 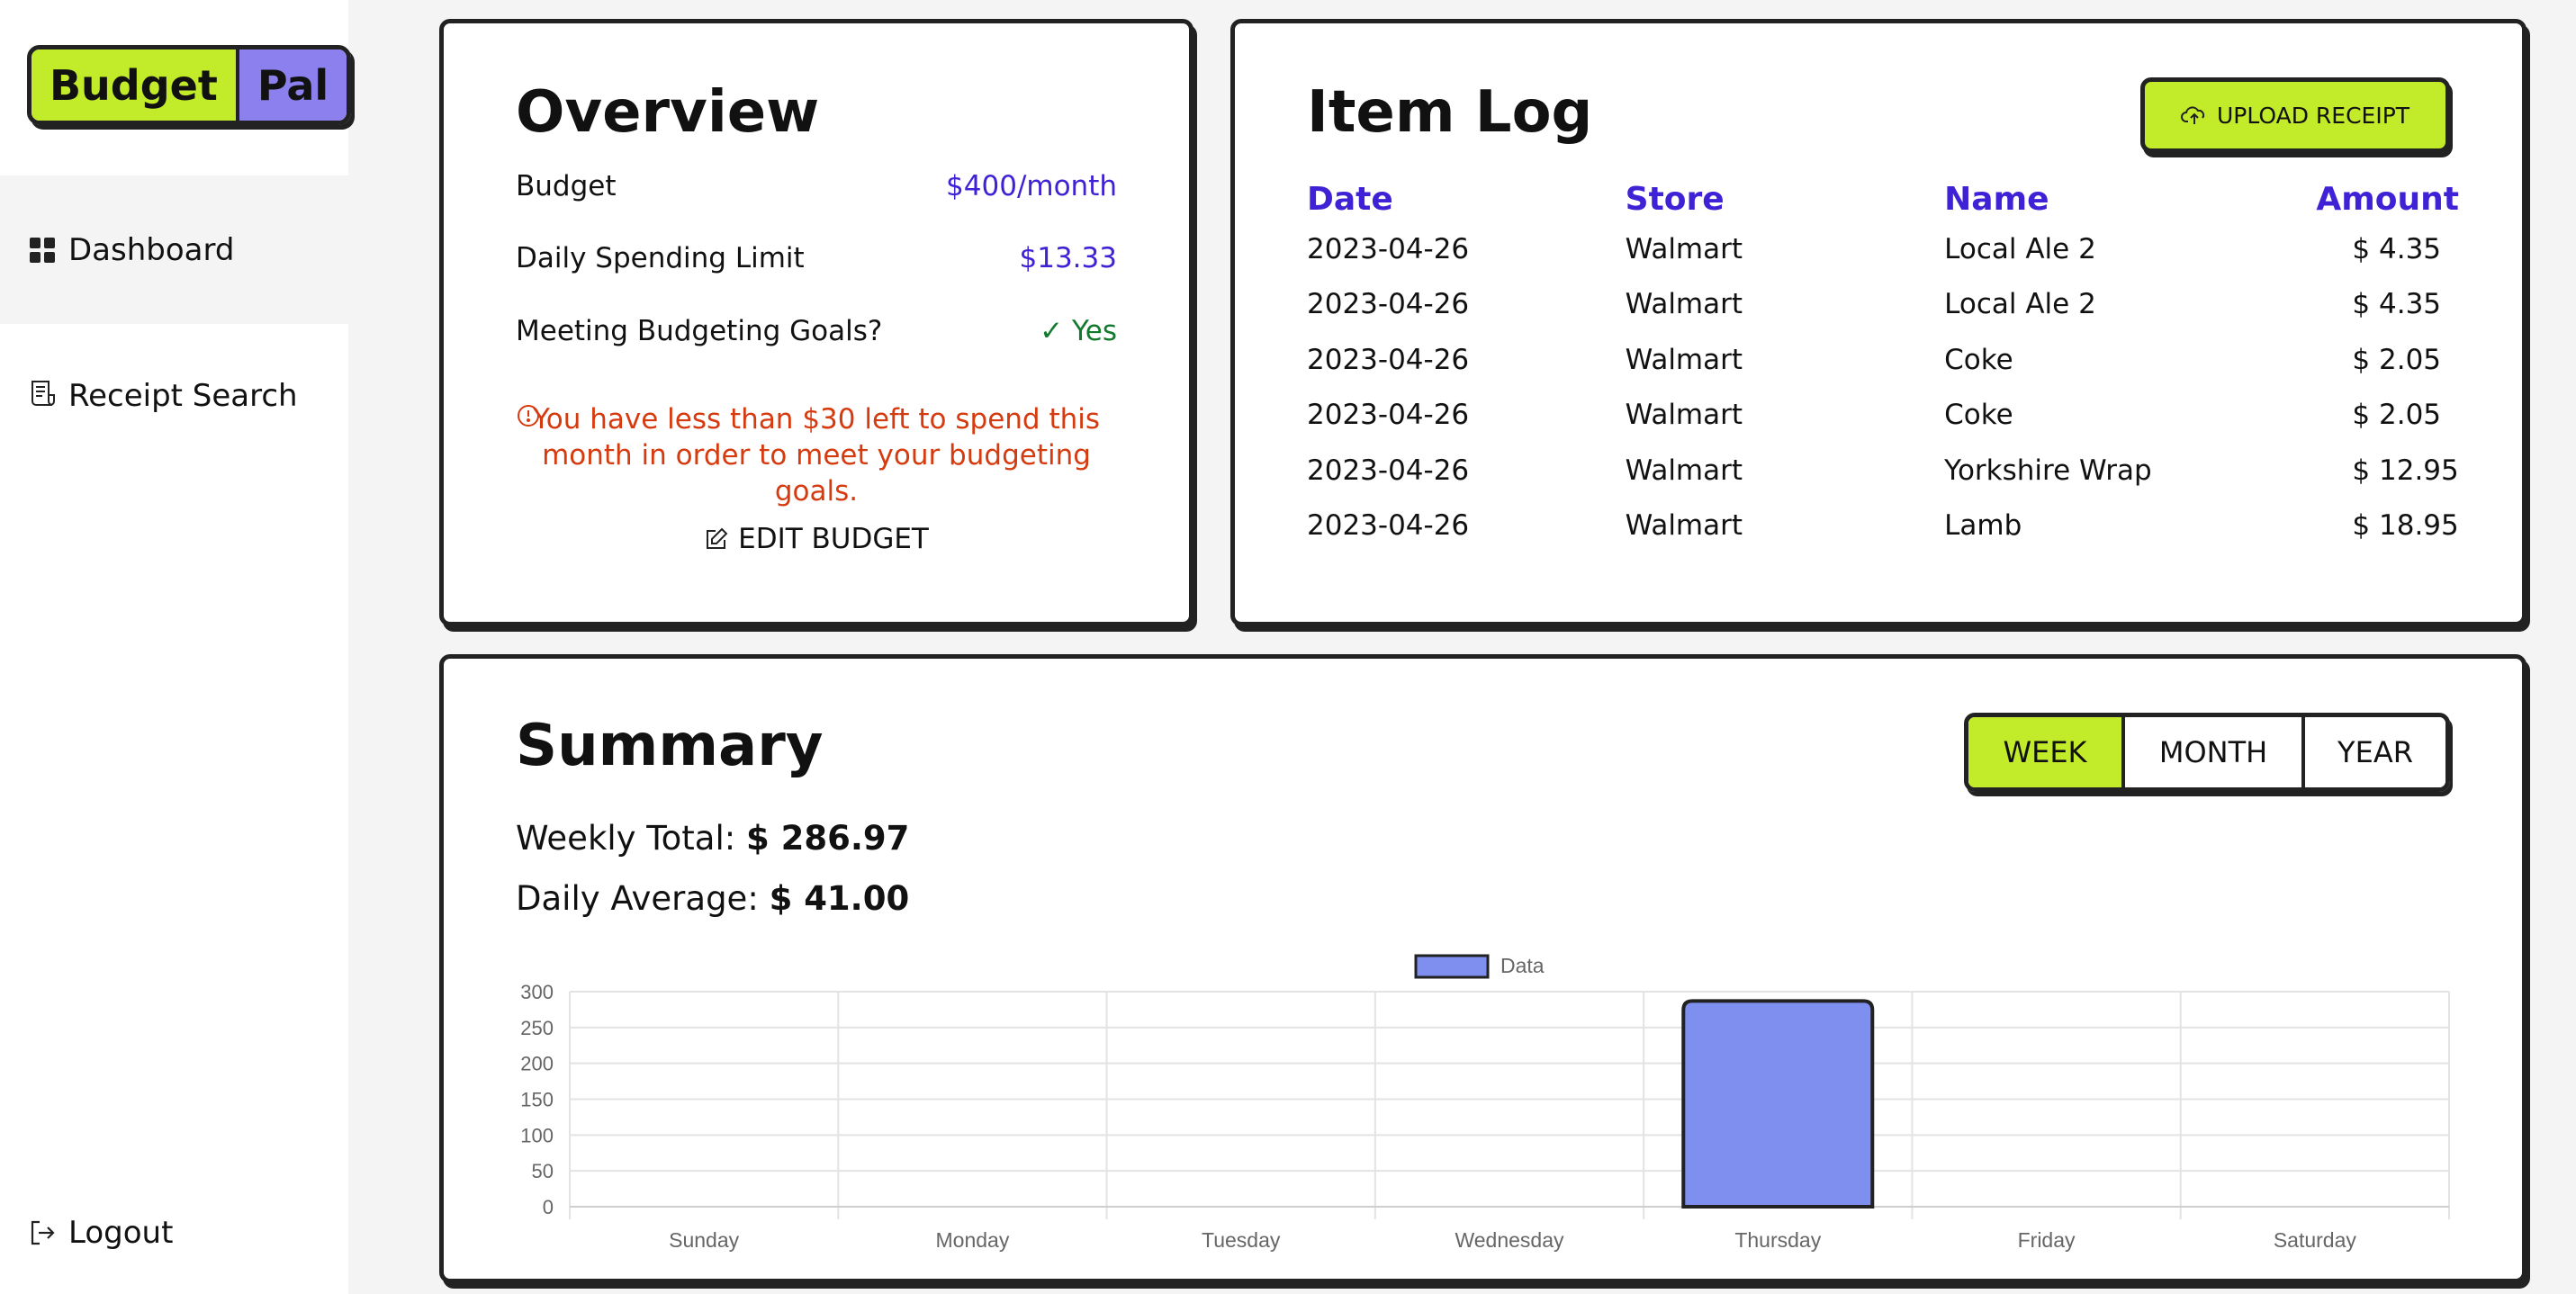 I want to click on daily-average-label: Daily Average:, so click(x=637, y=899).